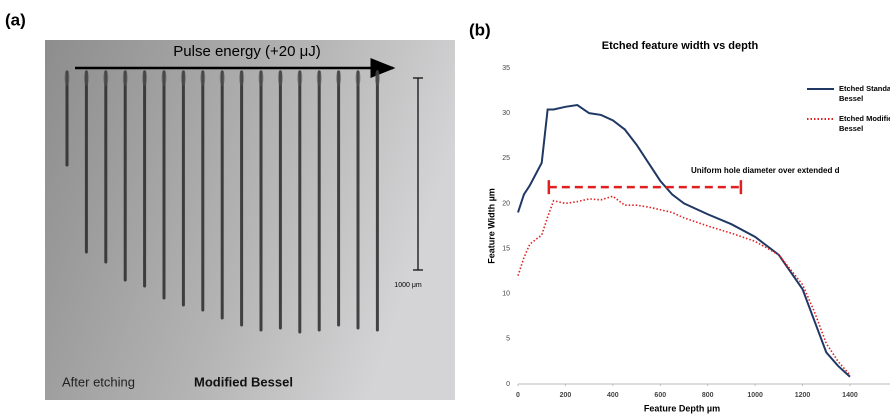  I want to click on x-tick-label: 600, so click(660, 395).